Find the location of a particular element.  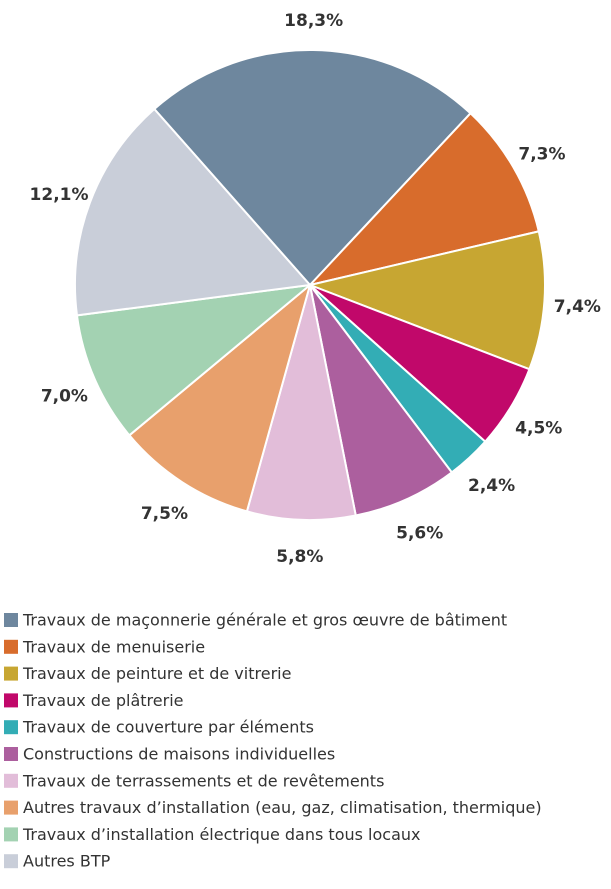

value-label: 7,4% is located at coordinates (577, 307).